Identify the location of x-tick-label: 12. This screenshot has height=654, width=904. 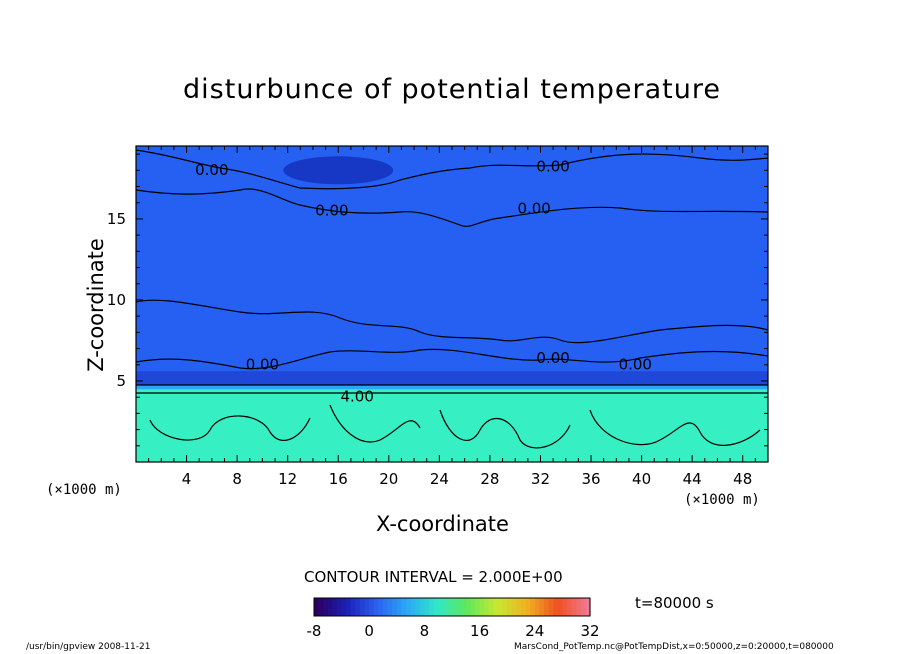
(287, 479).